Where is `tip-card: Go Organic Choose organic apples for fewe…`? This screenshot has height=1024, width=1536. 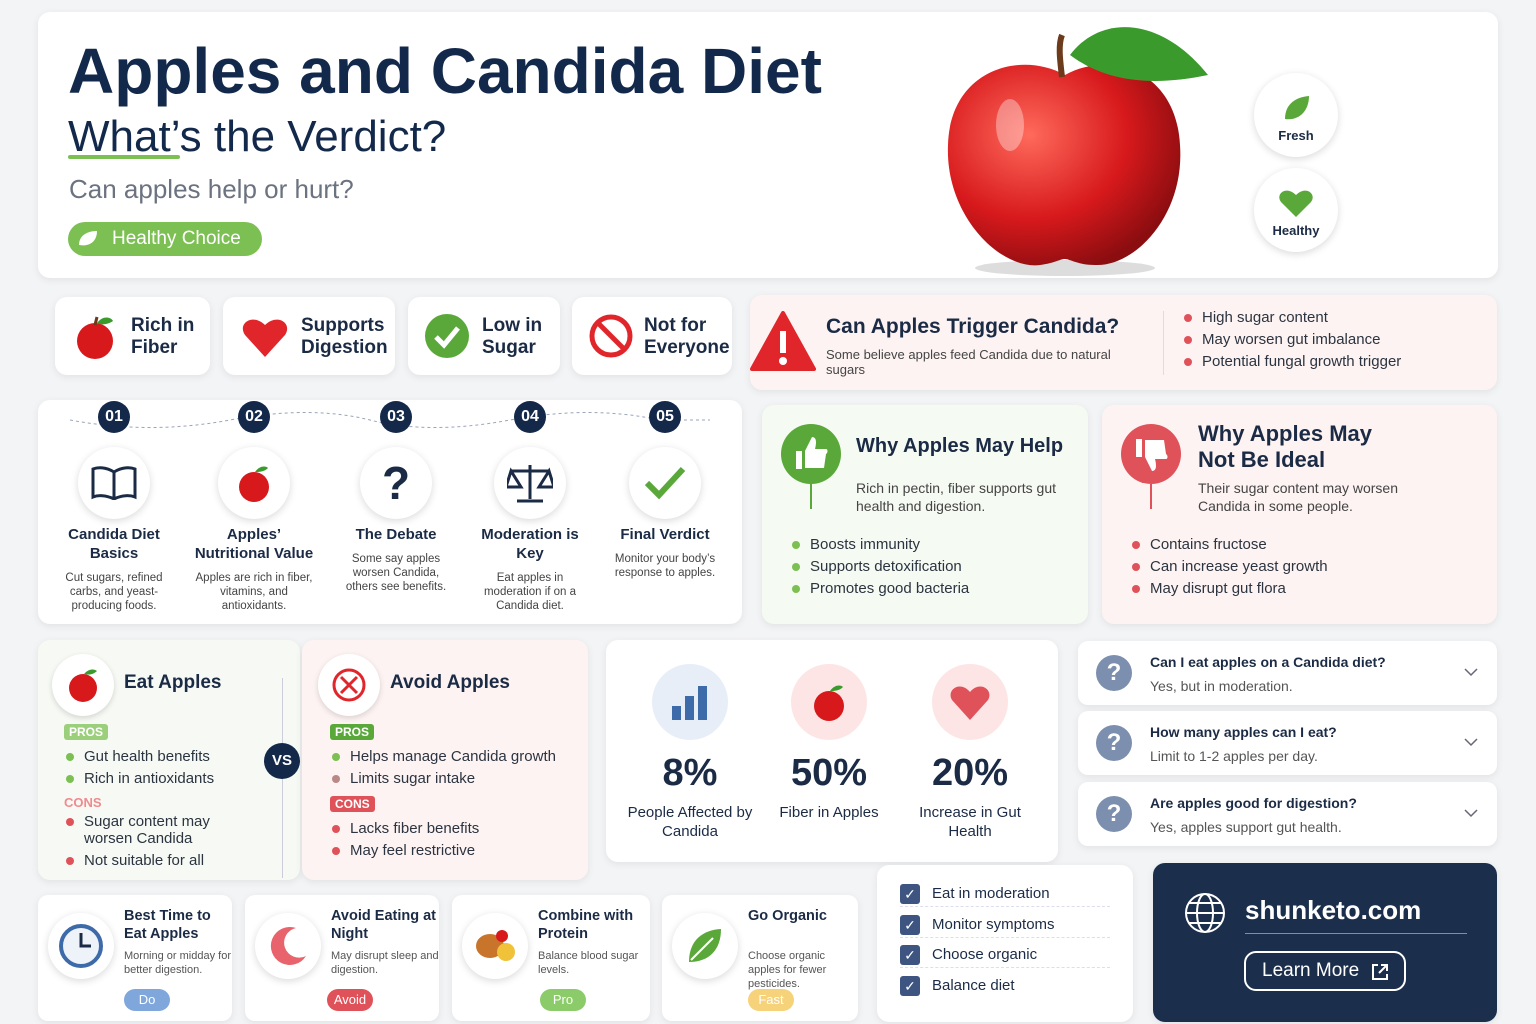
tip-card: Go Organic Choose organic apples for fewe… is located at coordinates (760, 958).